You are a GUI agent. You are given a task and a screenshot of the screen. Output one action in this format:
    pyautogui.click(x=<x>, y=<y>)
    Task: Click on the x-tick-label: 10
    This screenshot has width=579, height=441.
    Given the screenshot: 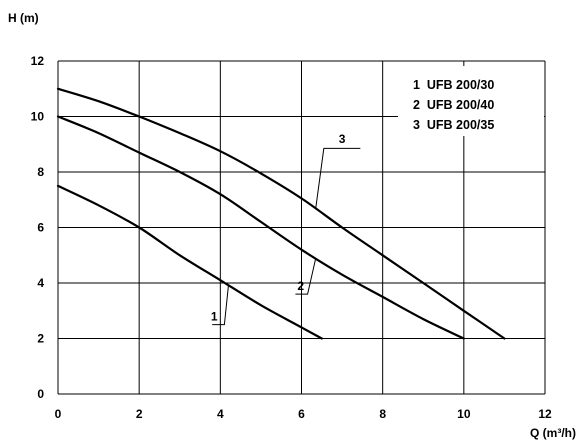 What is the action you would take?
    pyautogui.click(x=464, y=414)
    